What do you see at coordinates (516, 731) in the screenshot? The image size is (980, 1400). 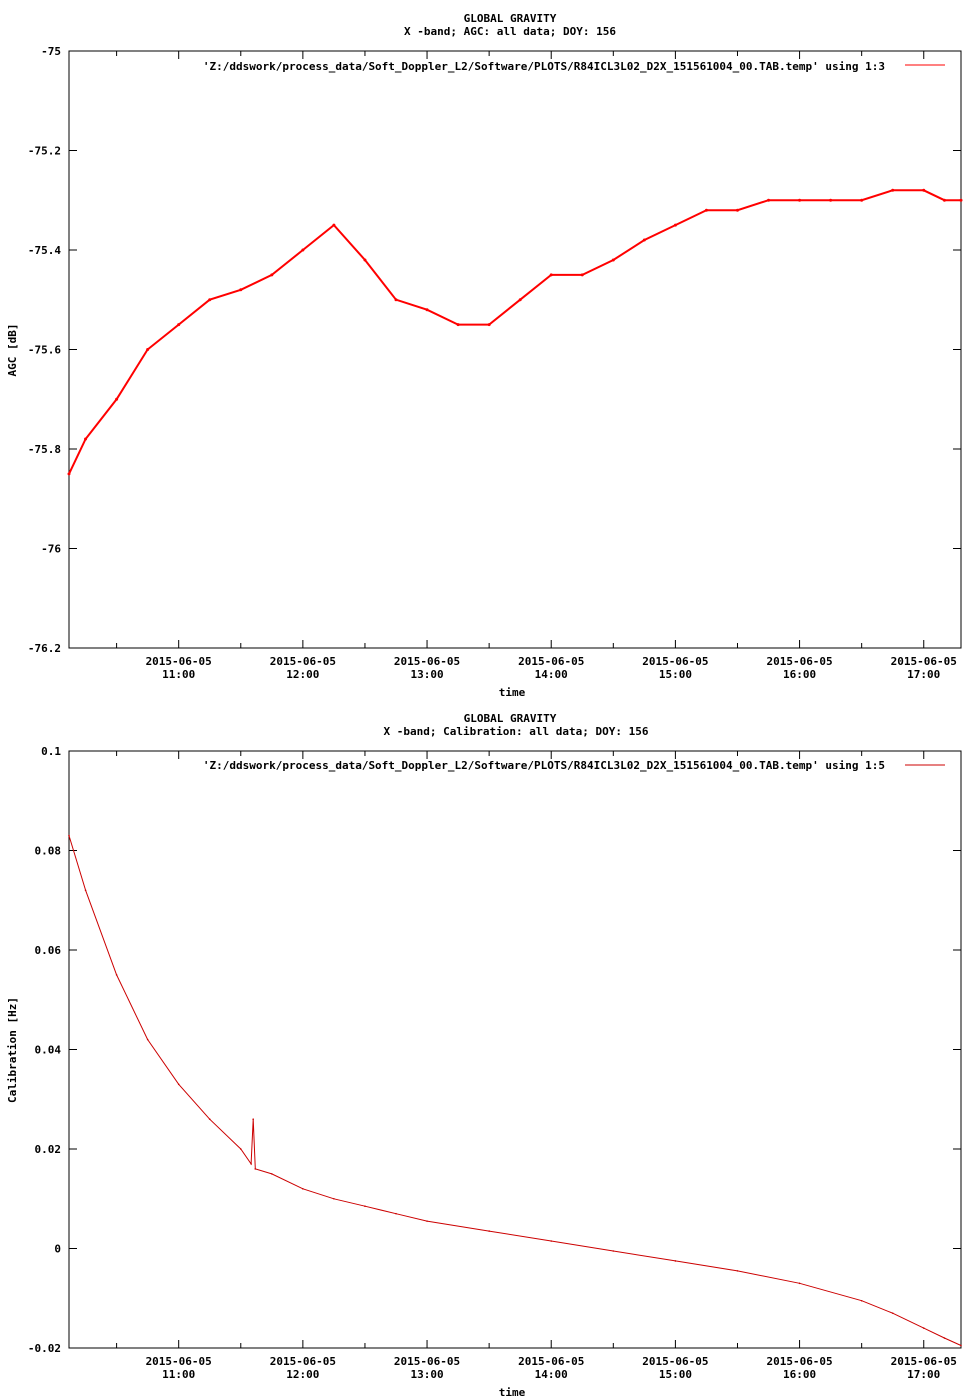 I see `chart-subtitle: X -band; Calibration: all data; DOY: 156` at bounding box center [516, 731].